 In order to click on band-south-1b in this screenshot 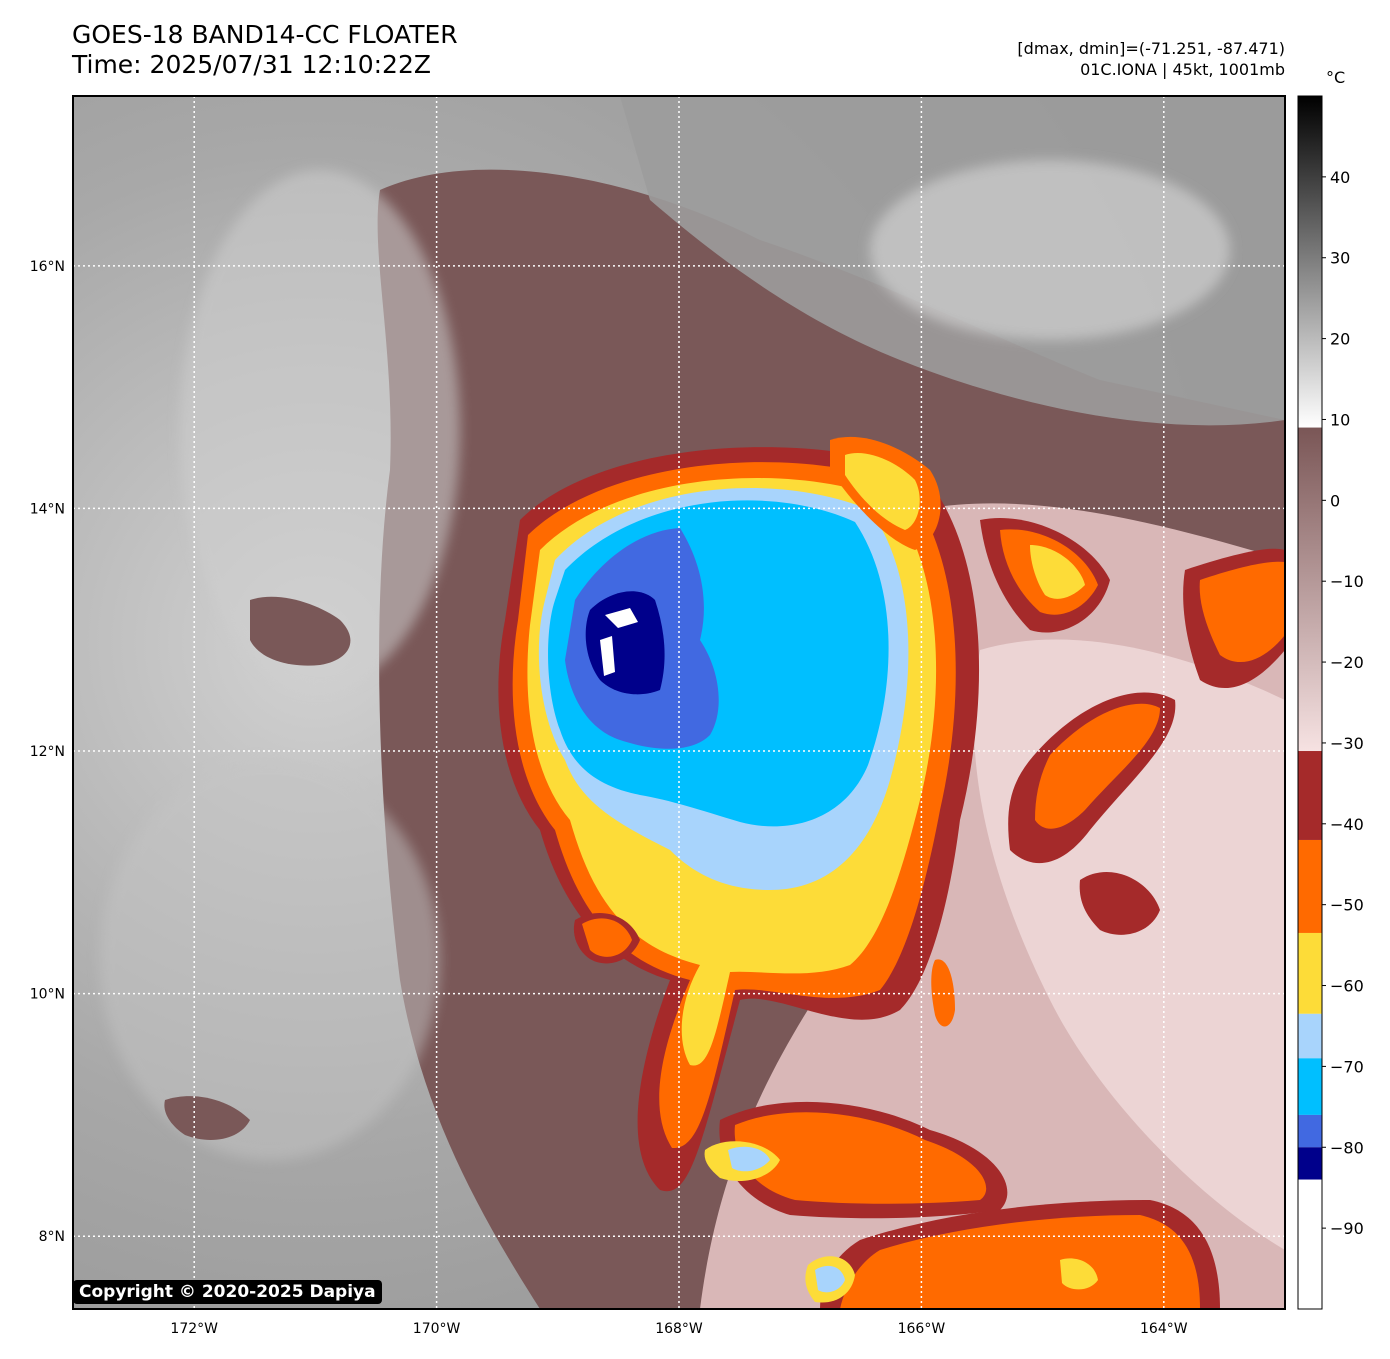, I will do `click(749, 1159)`.